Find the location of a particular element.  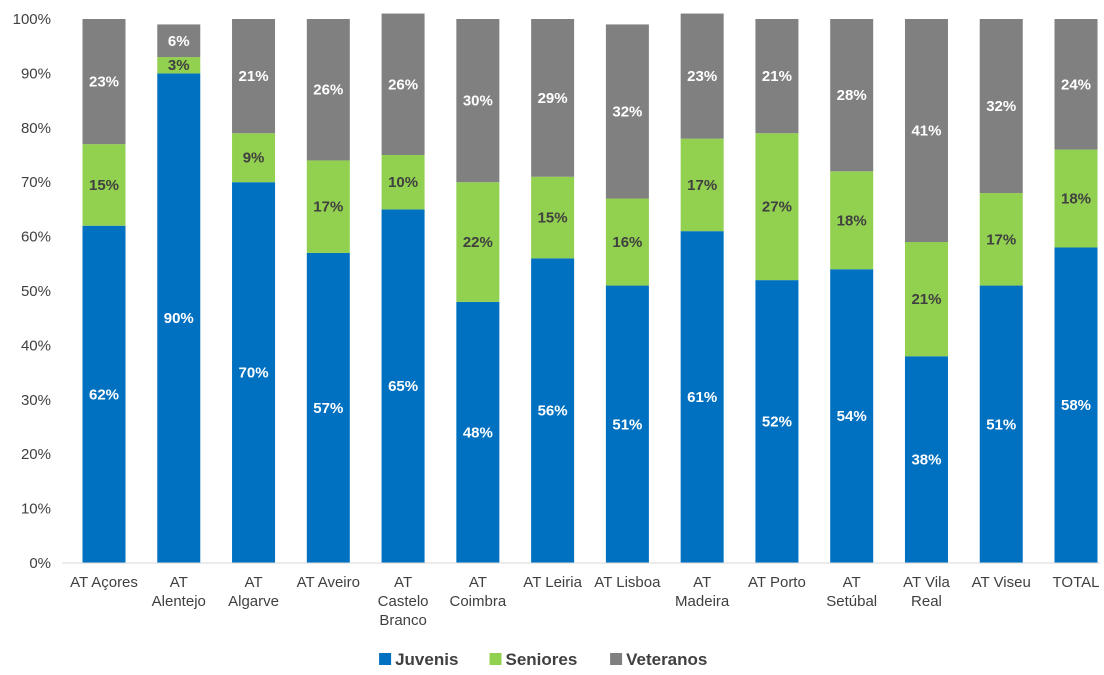

data-label-veteranos: 24% is located at coordinates (1076, 84).